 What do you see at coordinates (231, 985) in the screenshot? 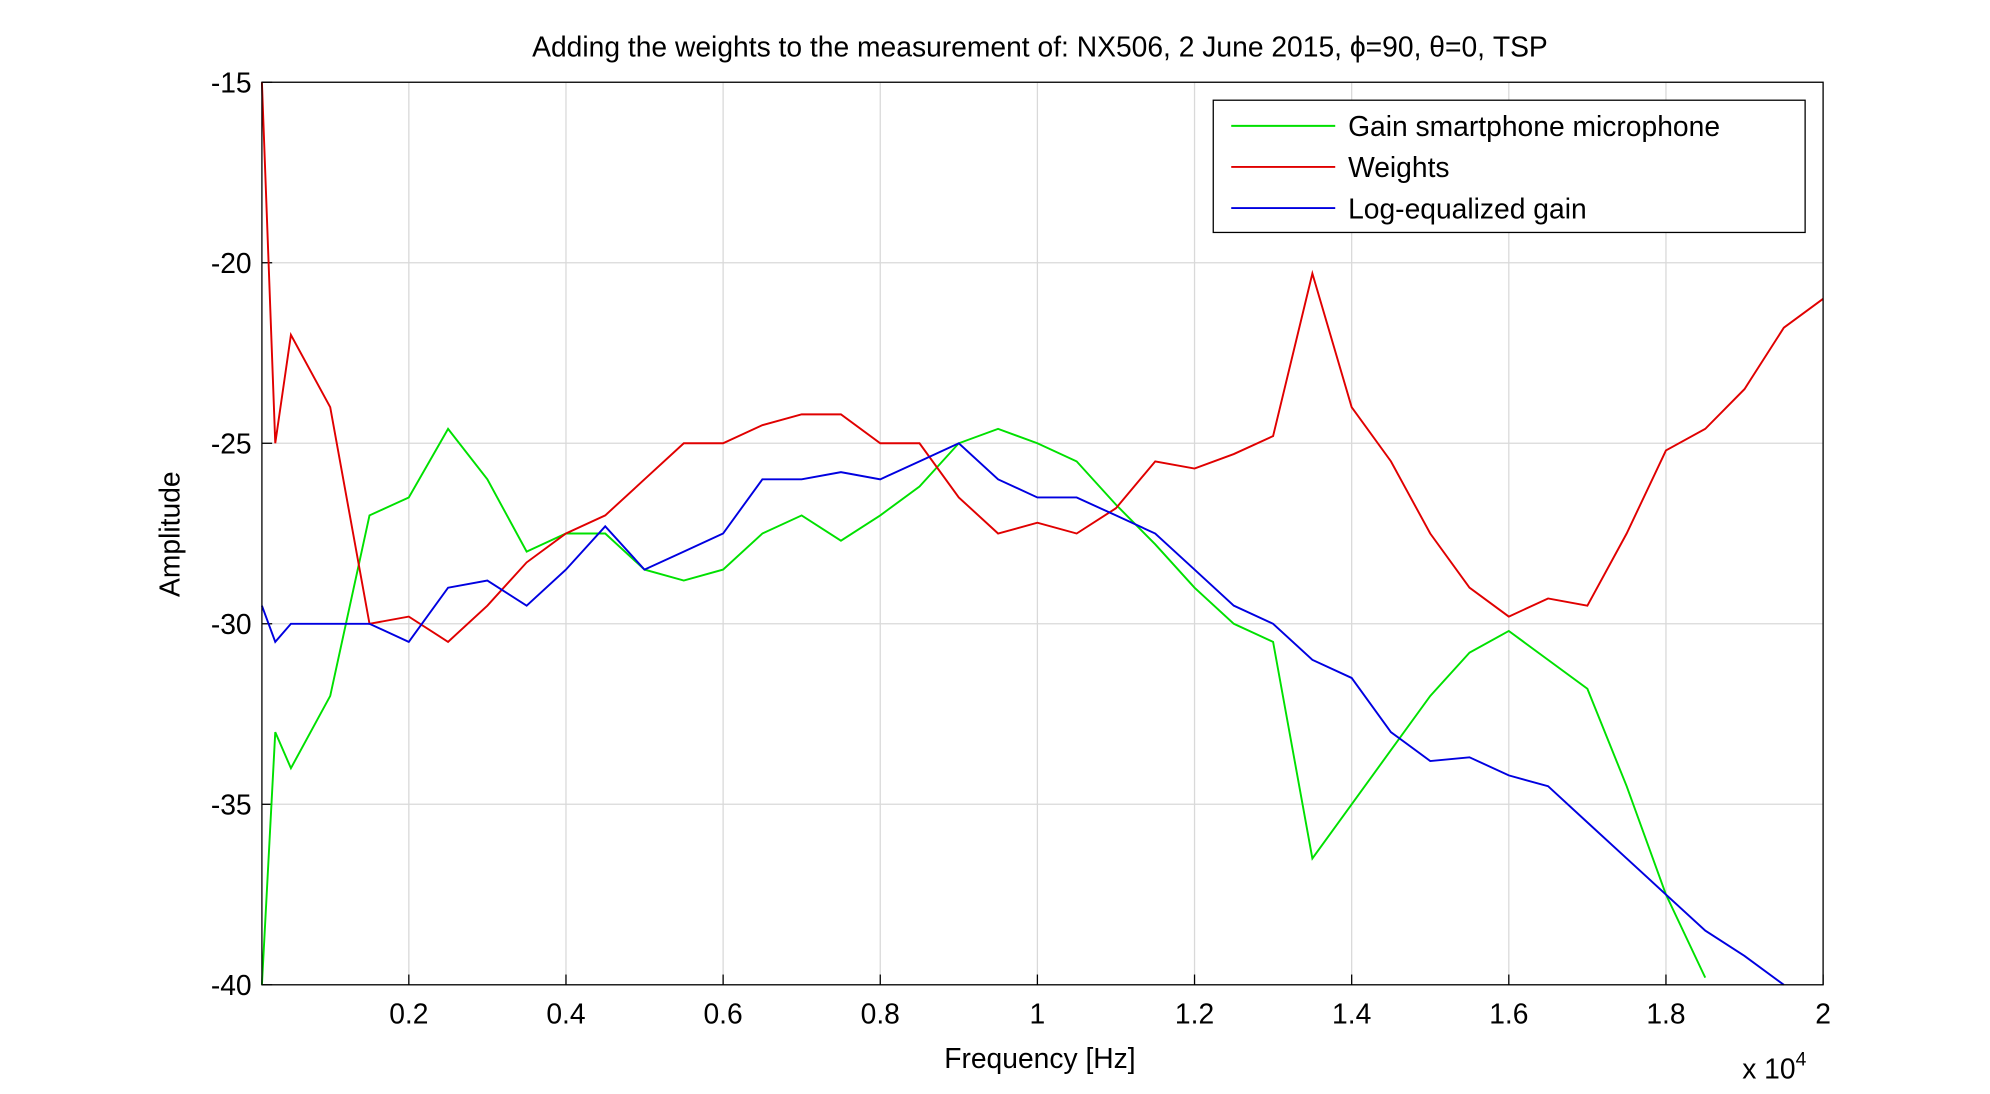
I see `y-tick-label: -40` at bounding box center [231, 985].